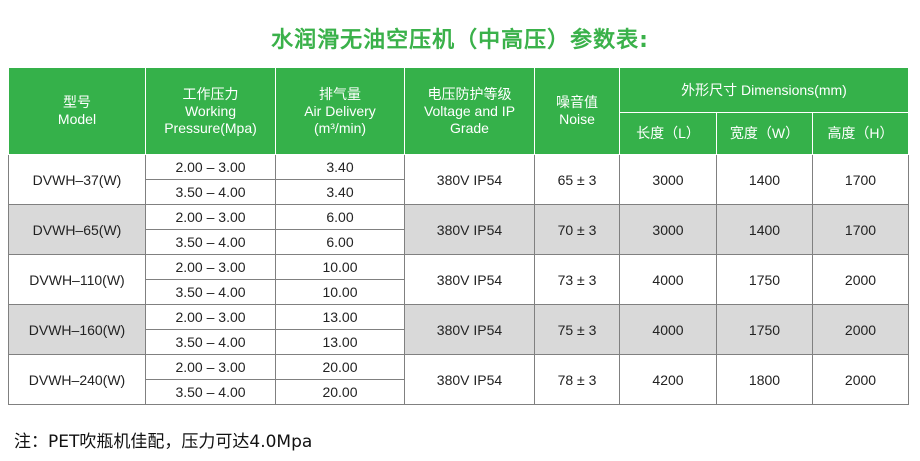  I want to click on model-cell: DVWH–110(W), so click(77, 279).